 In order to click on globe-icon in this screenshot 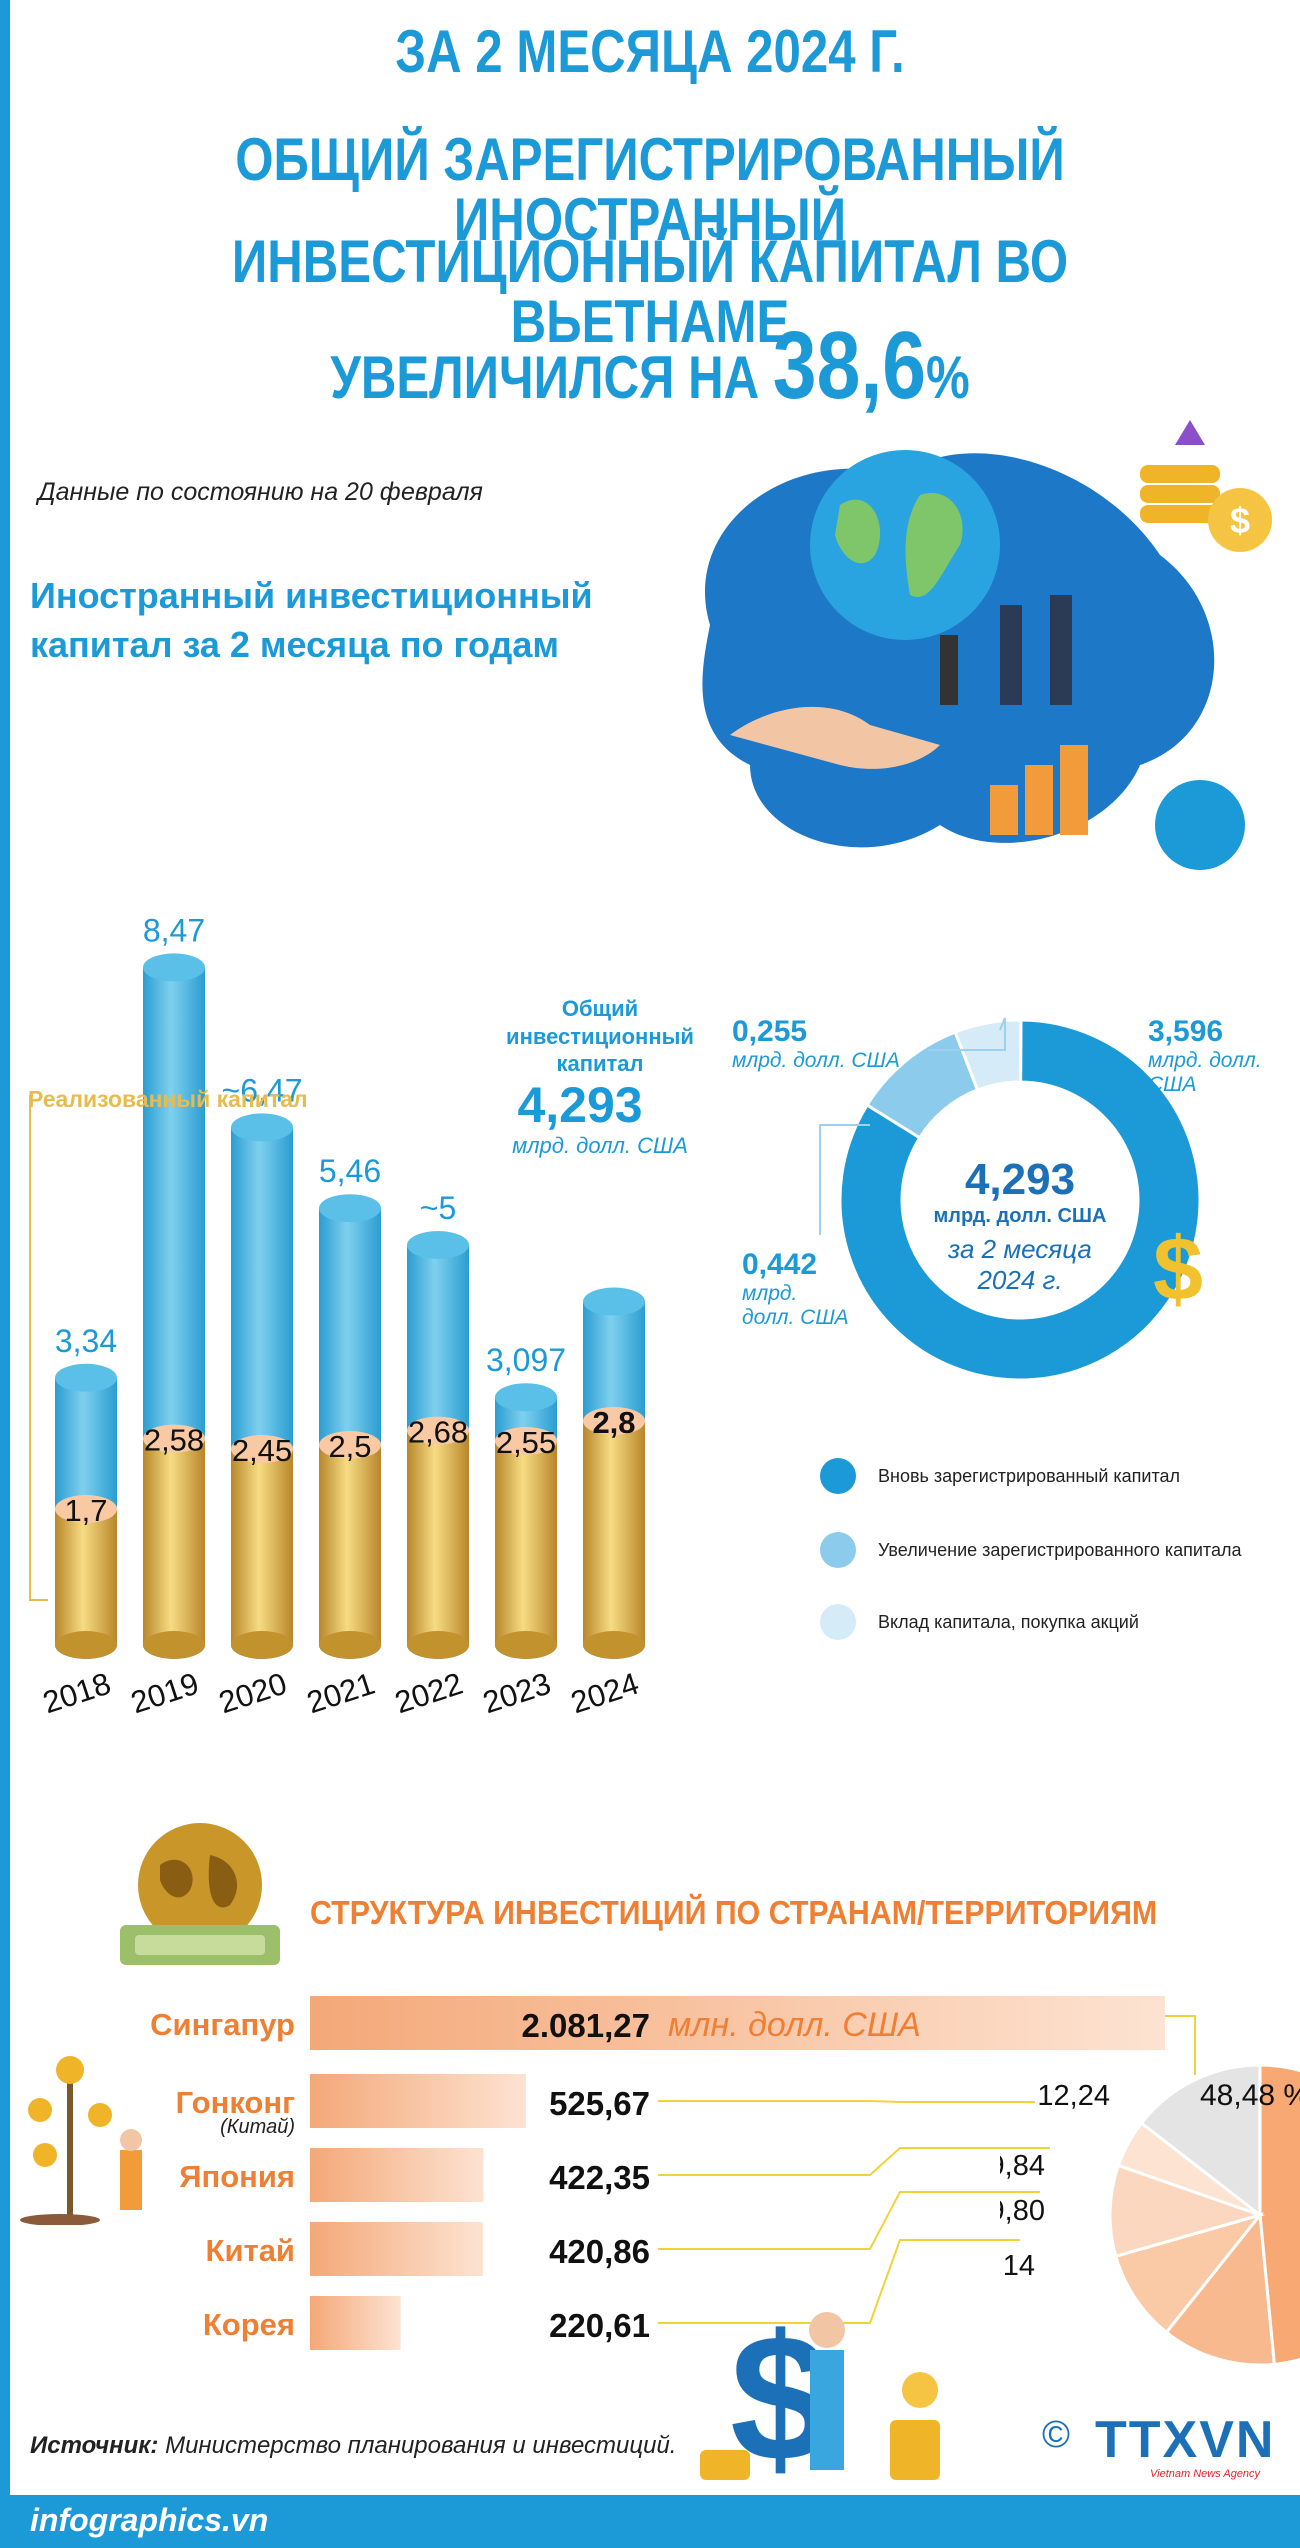, I will do `click(905, 545)`.